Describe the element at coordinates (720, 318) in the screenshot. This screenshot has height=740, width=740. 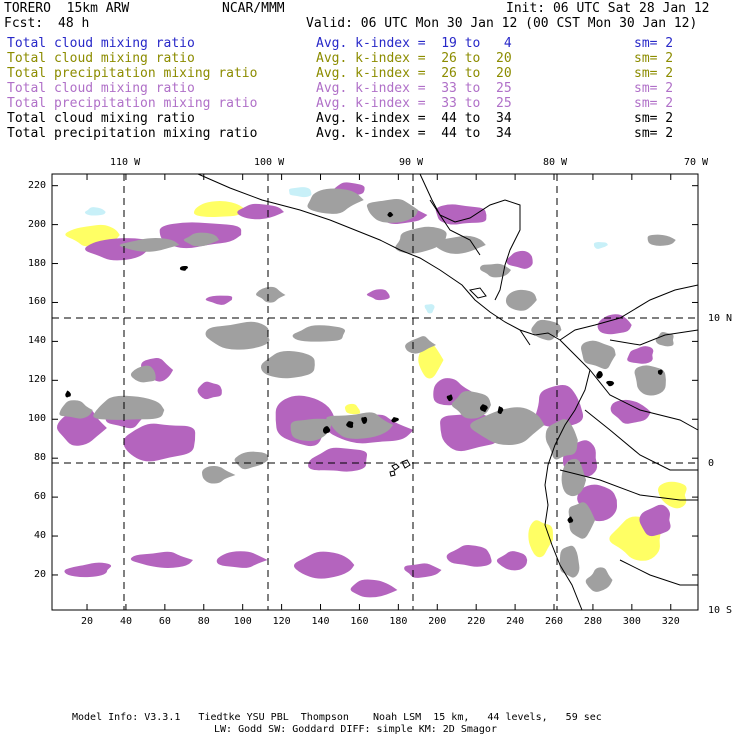
I see `latitude-label: 10 N` at that location.